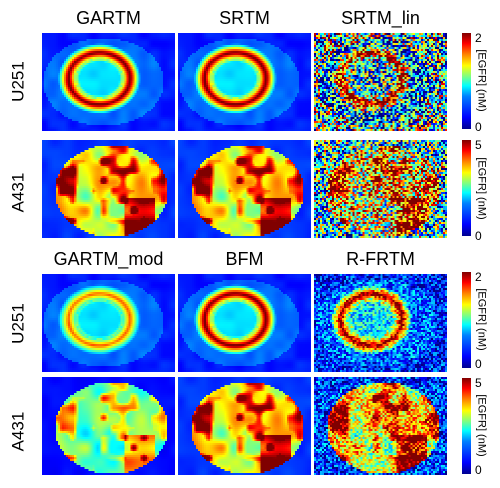 This screenshot has width=500, height=488. I want to click on column-title-bfm: BFM, so click(244, 259).